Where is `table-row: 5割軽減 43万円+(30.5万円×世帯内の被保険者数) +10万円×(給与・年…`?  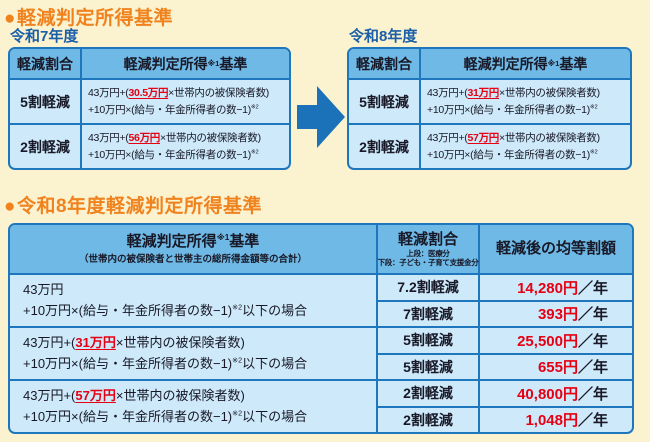
table-row: 5割軽減 43万円+(30.5万円×世帯内の被保険者数) +10万円×(給与・年… is located at coordinates (149, 100).